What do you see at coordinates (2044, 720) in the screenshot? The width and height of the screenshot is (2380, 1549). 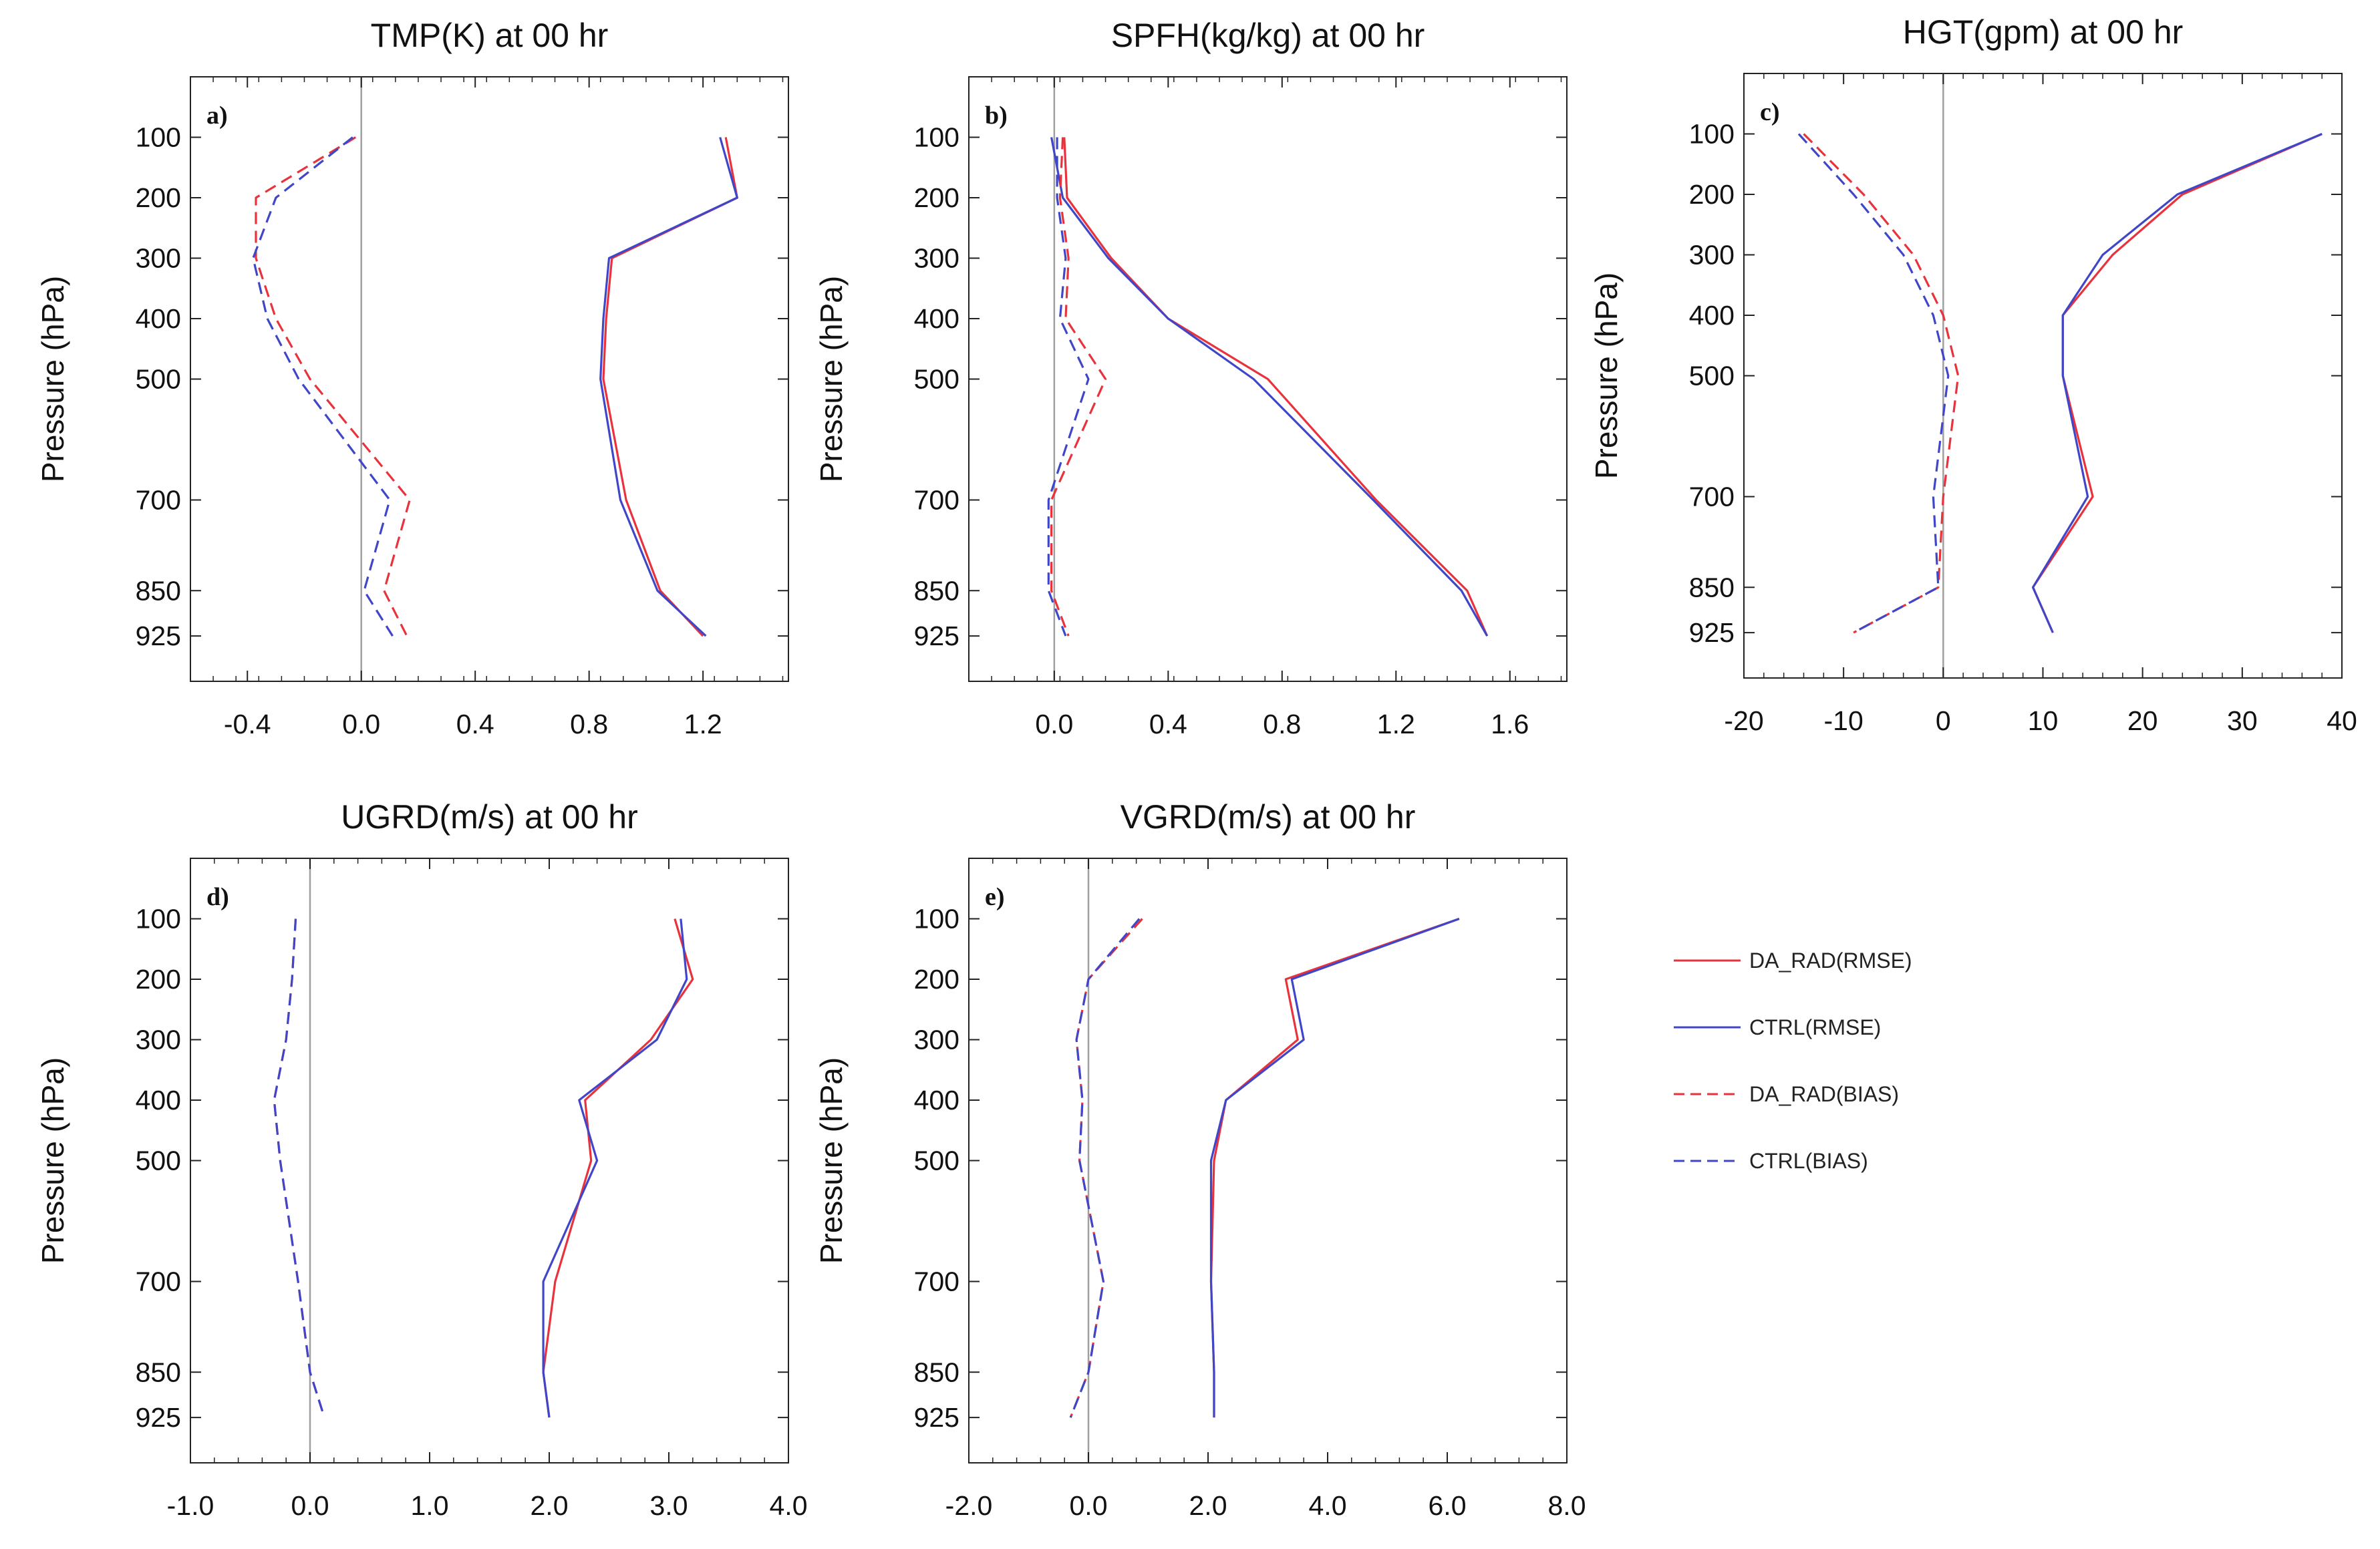 I see `x-tick-label: 10` at bounding box center [2044, 720].